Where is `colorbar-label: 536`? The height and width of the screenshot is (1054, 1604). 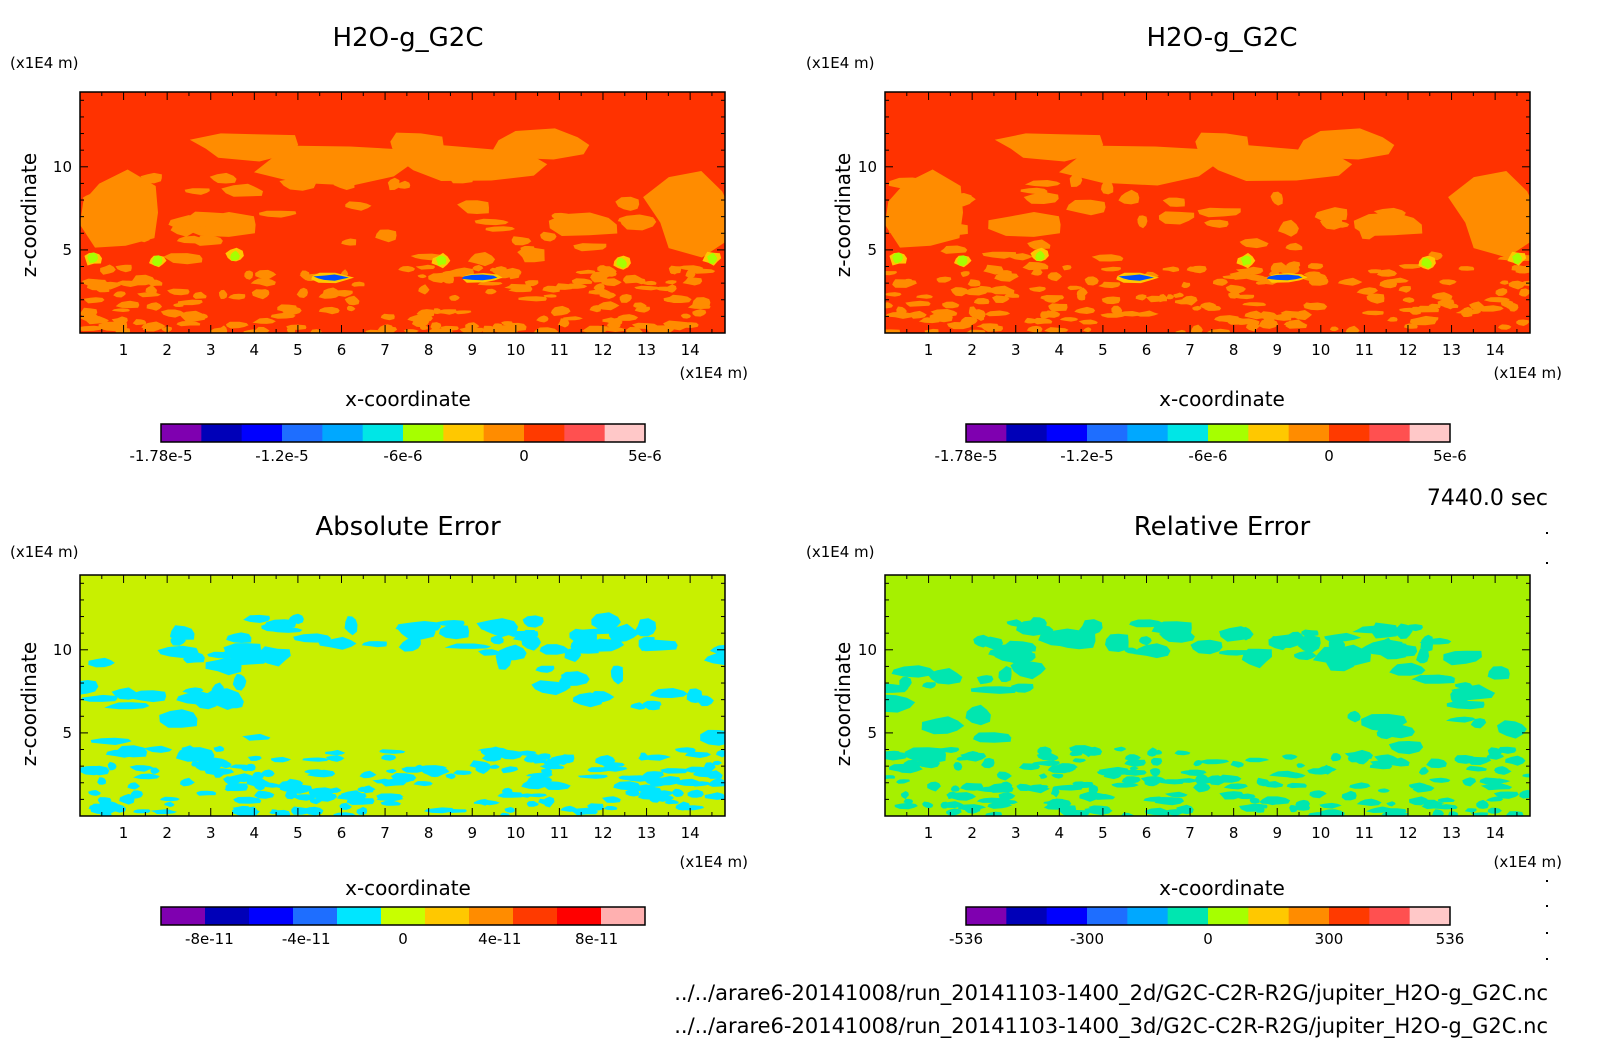 colorbar-label: 536 is located at coordinates (1450, 939).